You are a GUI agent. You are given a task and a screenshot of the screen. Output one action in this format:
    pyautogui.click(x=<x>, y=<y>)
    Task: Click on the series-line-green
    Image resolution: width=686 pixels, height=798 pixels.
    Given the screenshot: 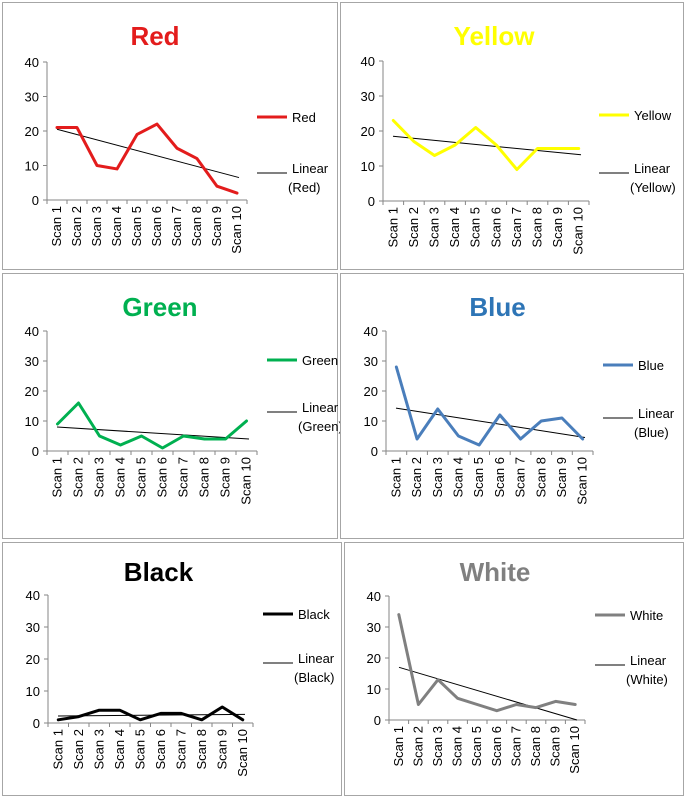 What is the action you would take?
    pyautogui.click(x=152, y=425)
    